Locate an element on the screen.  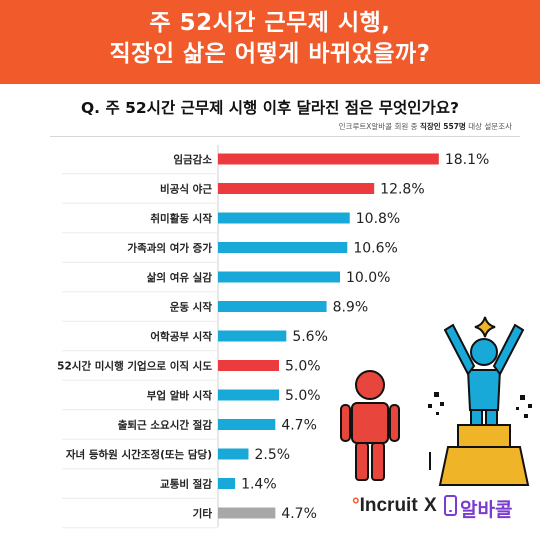
value-label: 10.6% is located at coordinates (375, 249).